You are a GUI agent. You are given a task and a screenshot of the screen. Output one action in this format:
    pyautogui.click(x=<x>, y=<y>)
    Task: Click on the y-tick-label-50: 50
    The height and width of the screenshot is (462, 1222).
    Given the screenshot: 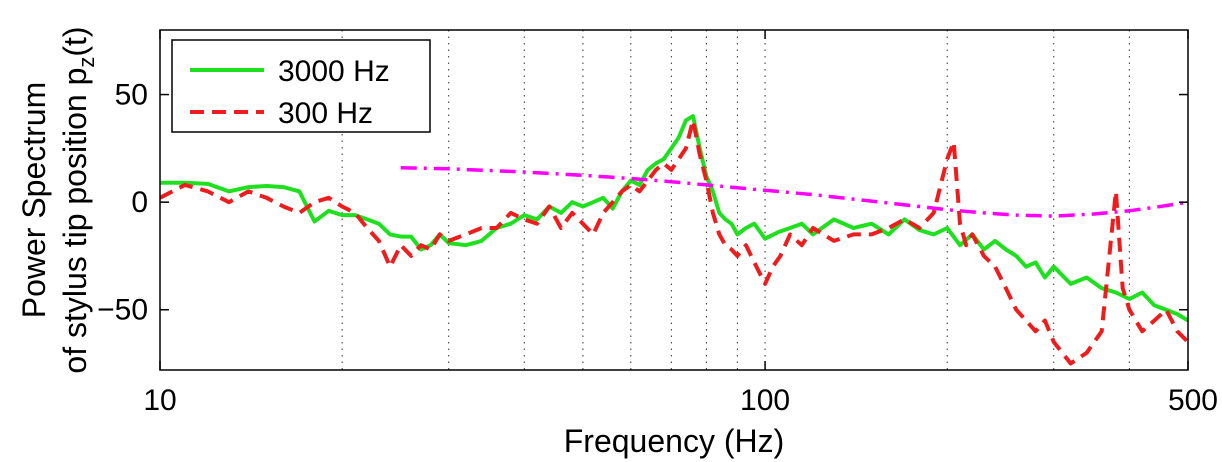 What is the action you would take?
    pyautogui.click(x=131, y=95)
    